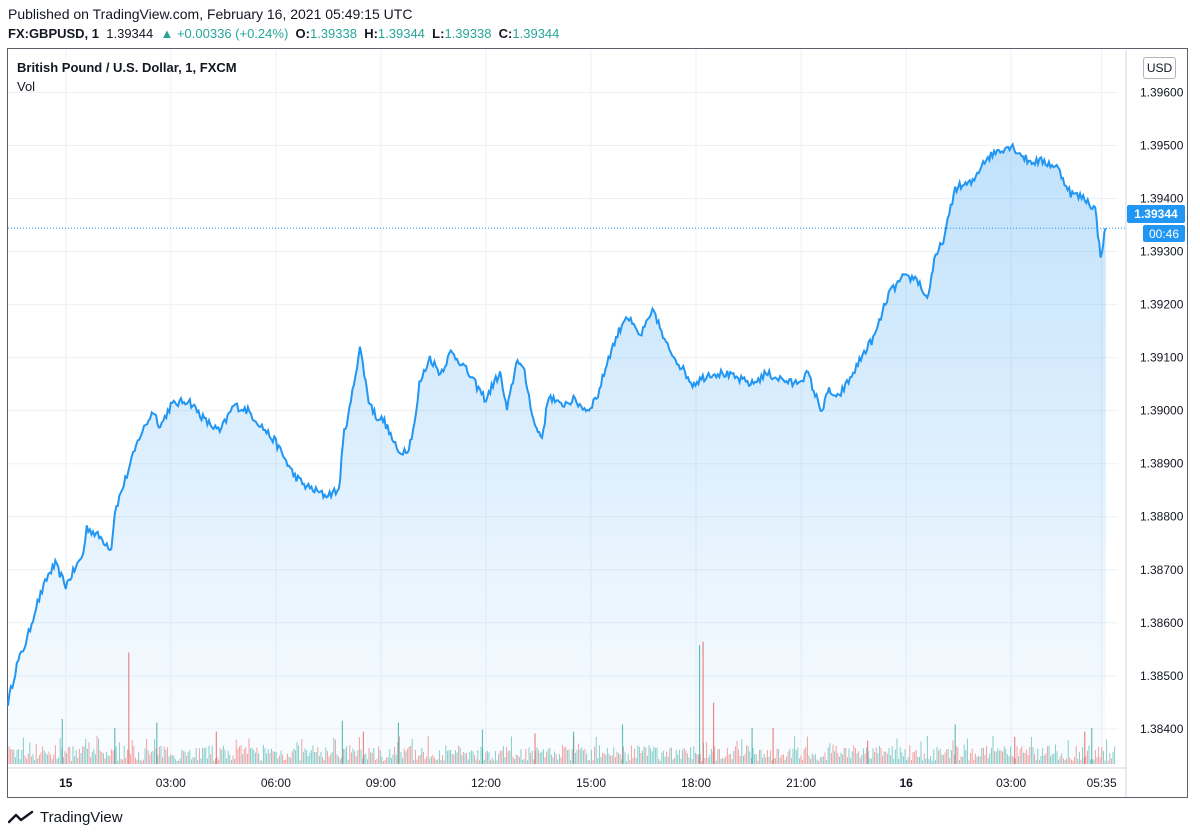  Describe the element at coordinates (1156, 223) in the screenshot. I see `price-axis-label: 1.39344 00:46` at that location.